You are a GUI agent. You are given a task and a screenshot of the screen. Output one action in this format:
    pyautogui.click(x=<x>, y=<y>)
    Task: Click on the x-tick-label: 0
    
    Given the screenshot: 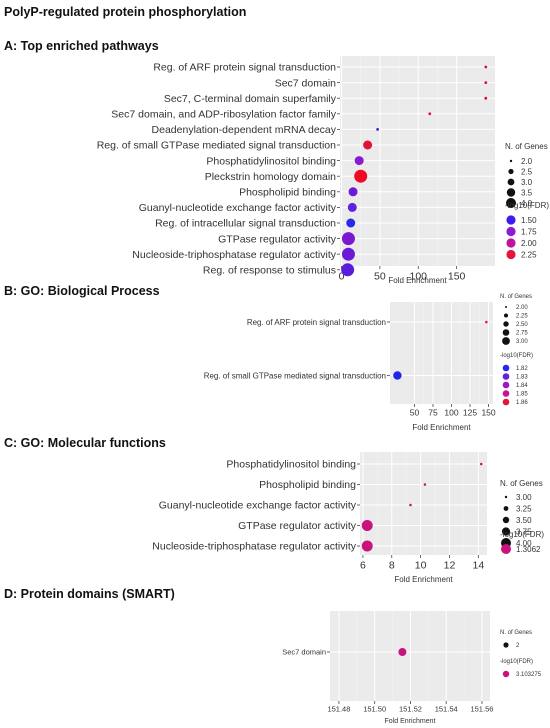 What is the action you would take?
    pyautogui.click(x=342, y=277)
    